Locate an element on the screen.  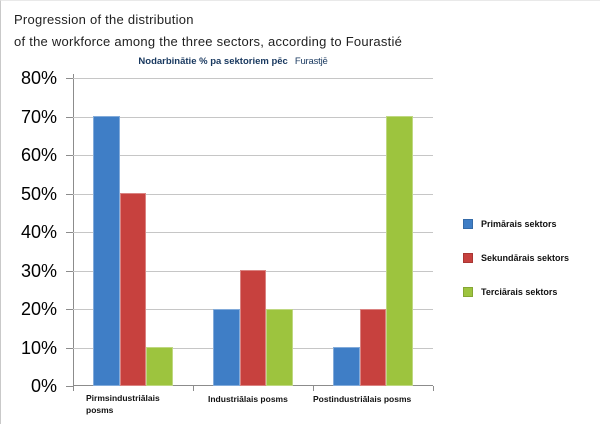
y-axis-tick-label: 0% is located at coordinates (43, 386).